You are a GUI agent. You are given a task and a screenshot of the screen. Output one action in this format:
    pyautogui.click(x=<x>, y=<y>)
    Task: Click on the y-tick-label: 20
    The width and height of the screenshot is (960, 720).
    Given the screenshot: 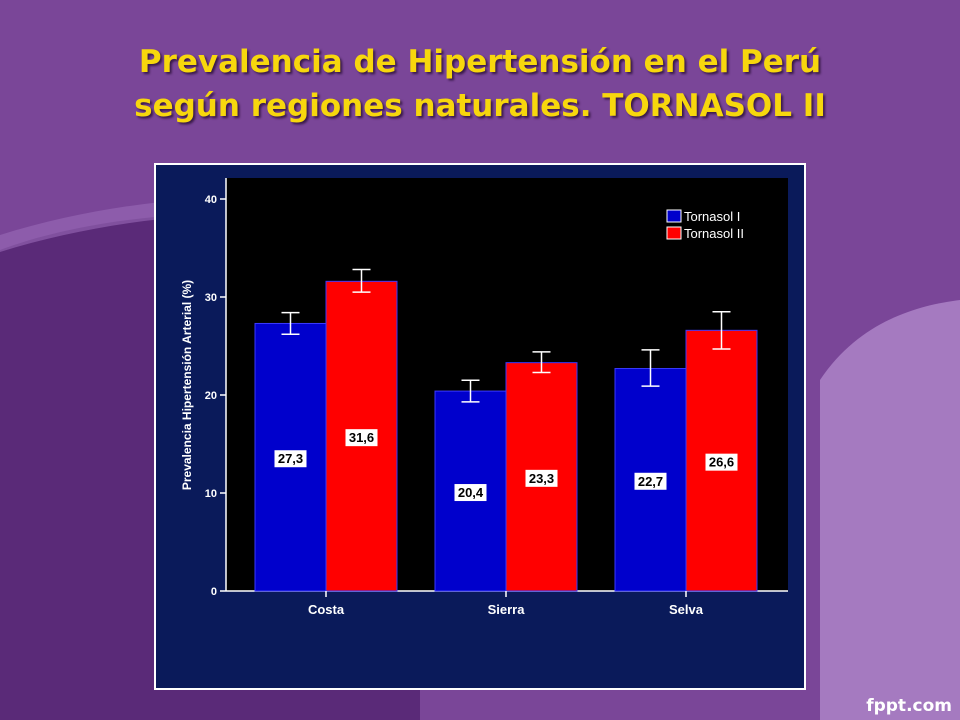 What is the action you would take?
    pyautogui.click(x=211, y=396)
    